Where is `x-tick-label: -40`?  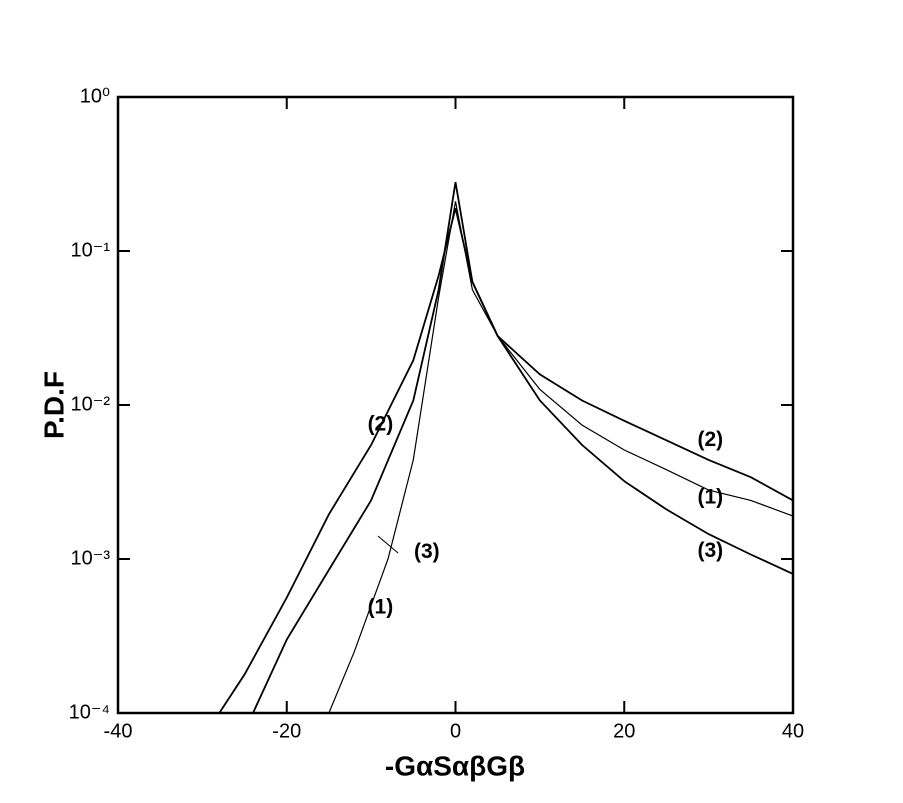
x-tick-label: -40 is located at coordinates (118, 731).